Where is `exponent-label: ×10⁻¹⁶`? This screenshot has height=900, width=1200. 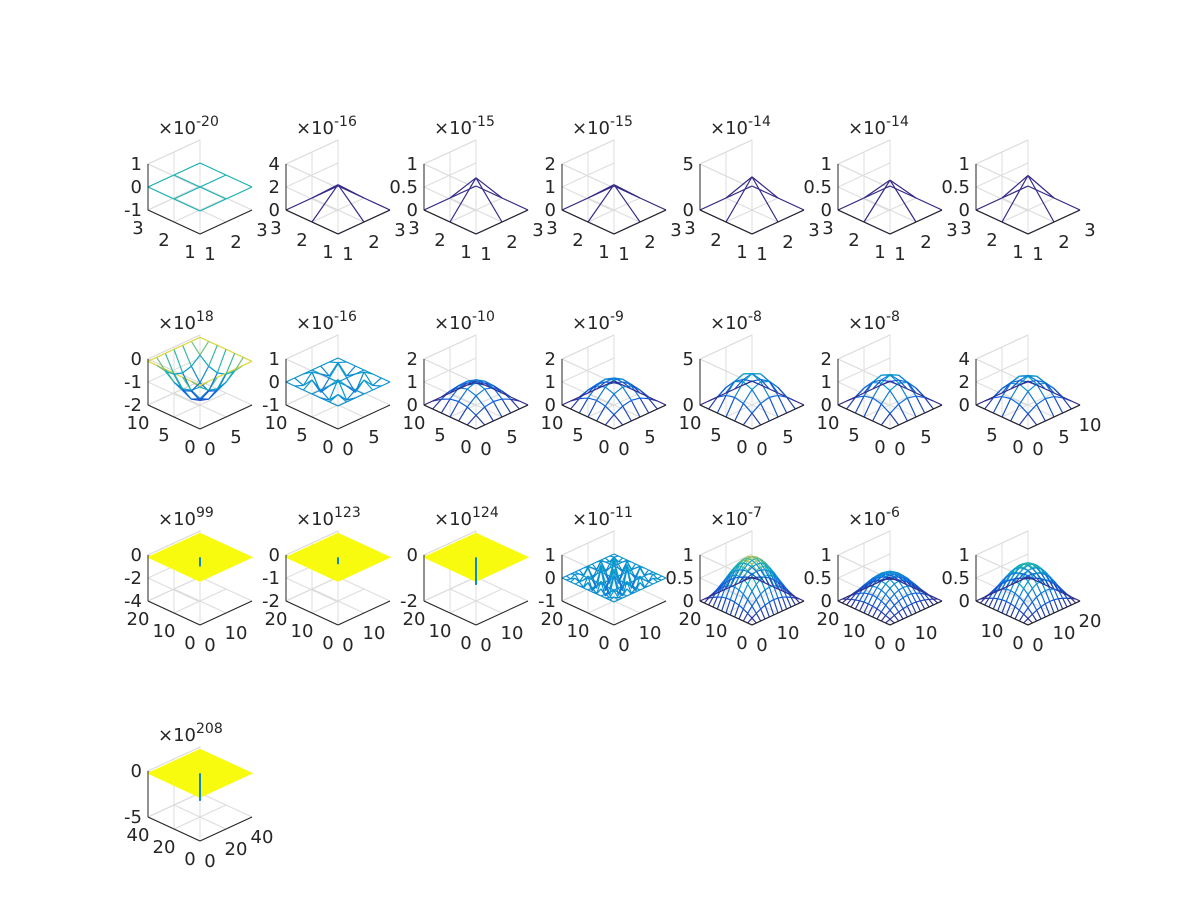
exponent-label: ×10⁻¹⁶ is located at coordinates (326, 126).